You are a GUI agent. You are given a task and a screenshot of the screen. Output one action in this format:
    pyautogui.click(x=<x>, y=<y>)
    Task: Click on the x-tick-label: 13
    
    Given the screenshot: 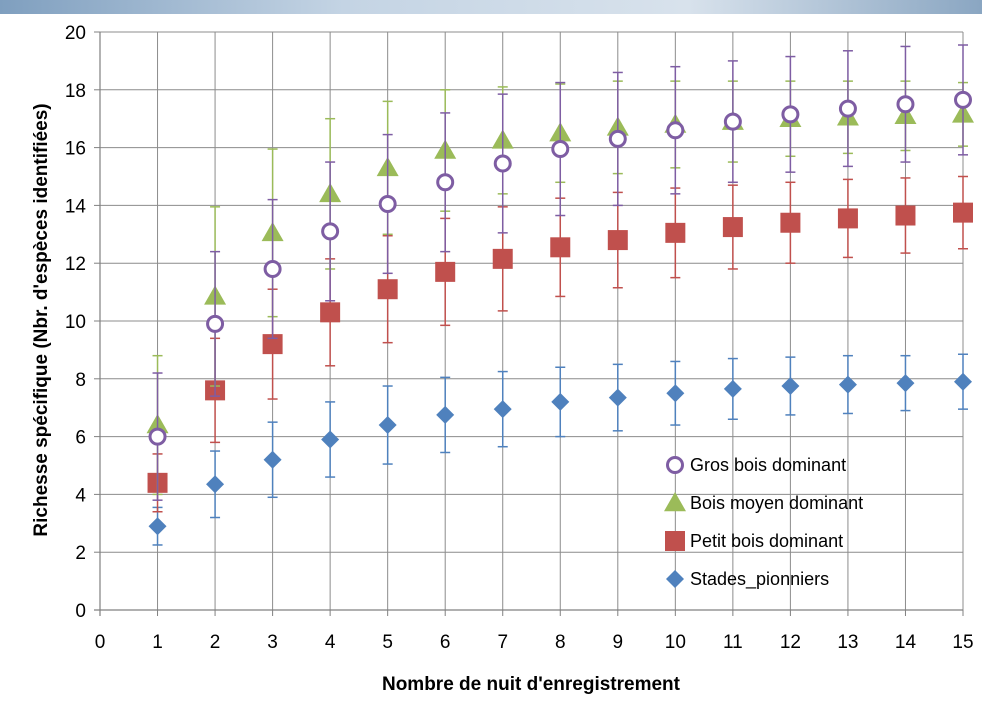 What is the action you would take?
    pyautogui.click(x=847, y=642)
    